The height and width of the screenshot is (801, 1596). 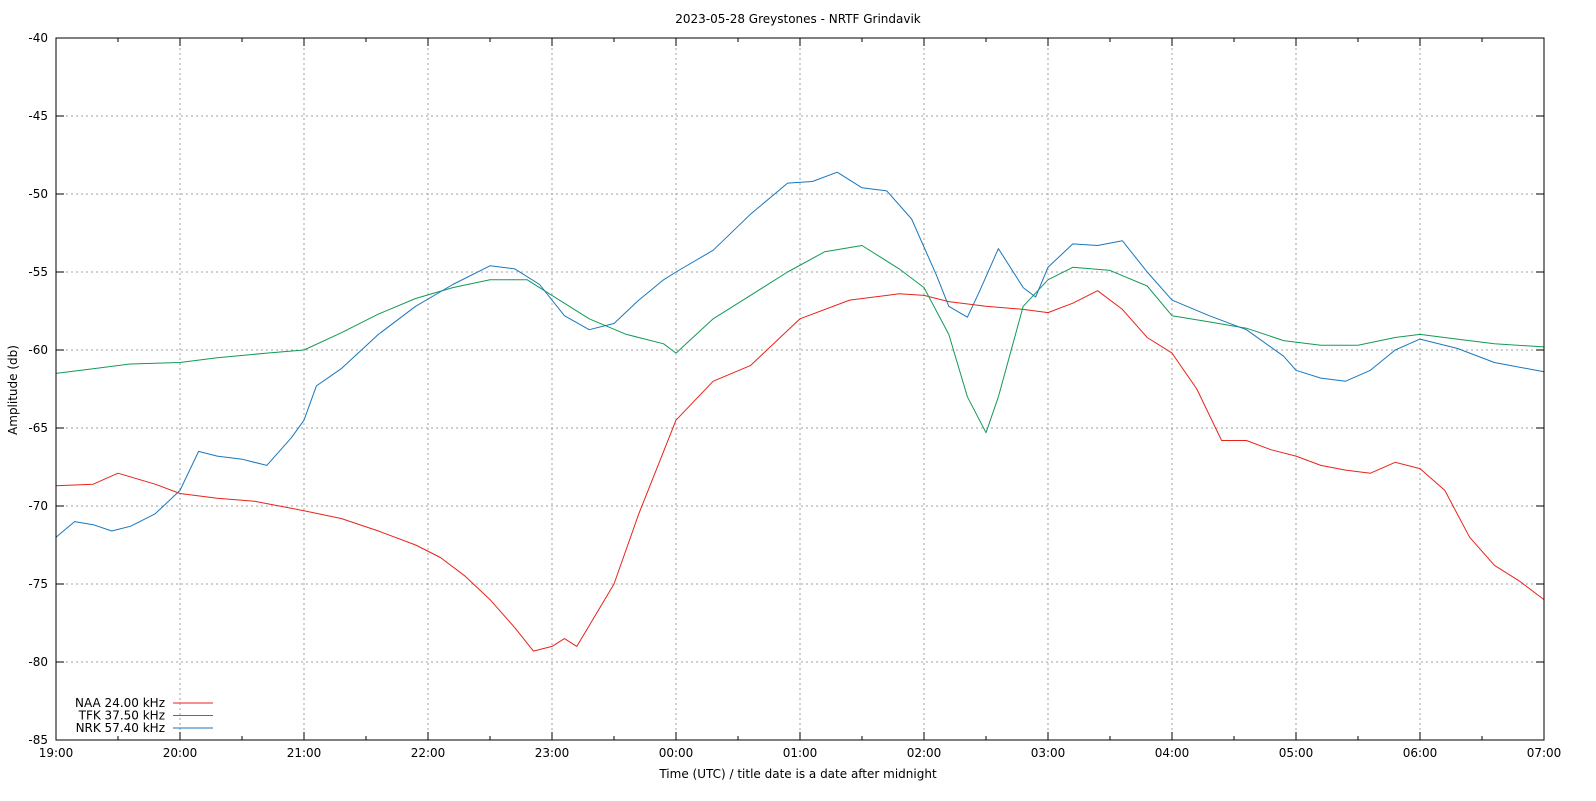 What do you see at coordinates (13, 390) in the screenshot?
I see `y-axis-label: Amplitude (db)` at bounding box center [13, 390].